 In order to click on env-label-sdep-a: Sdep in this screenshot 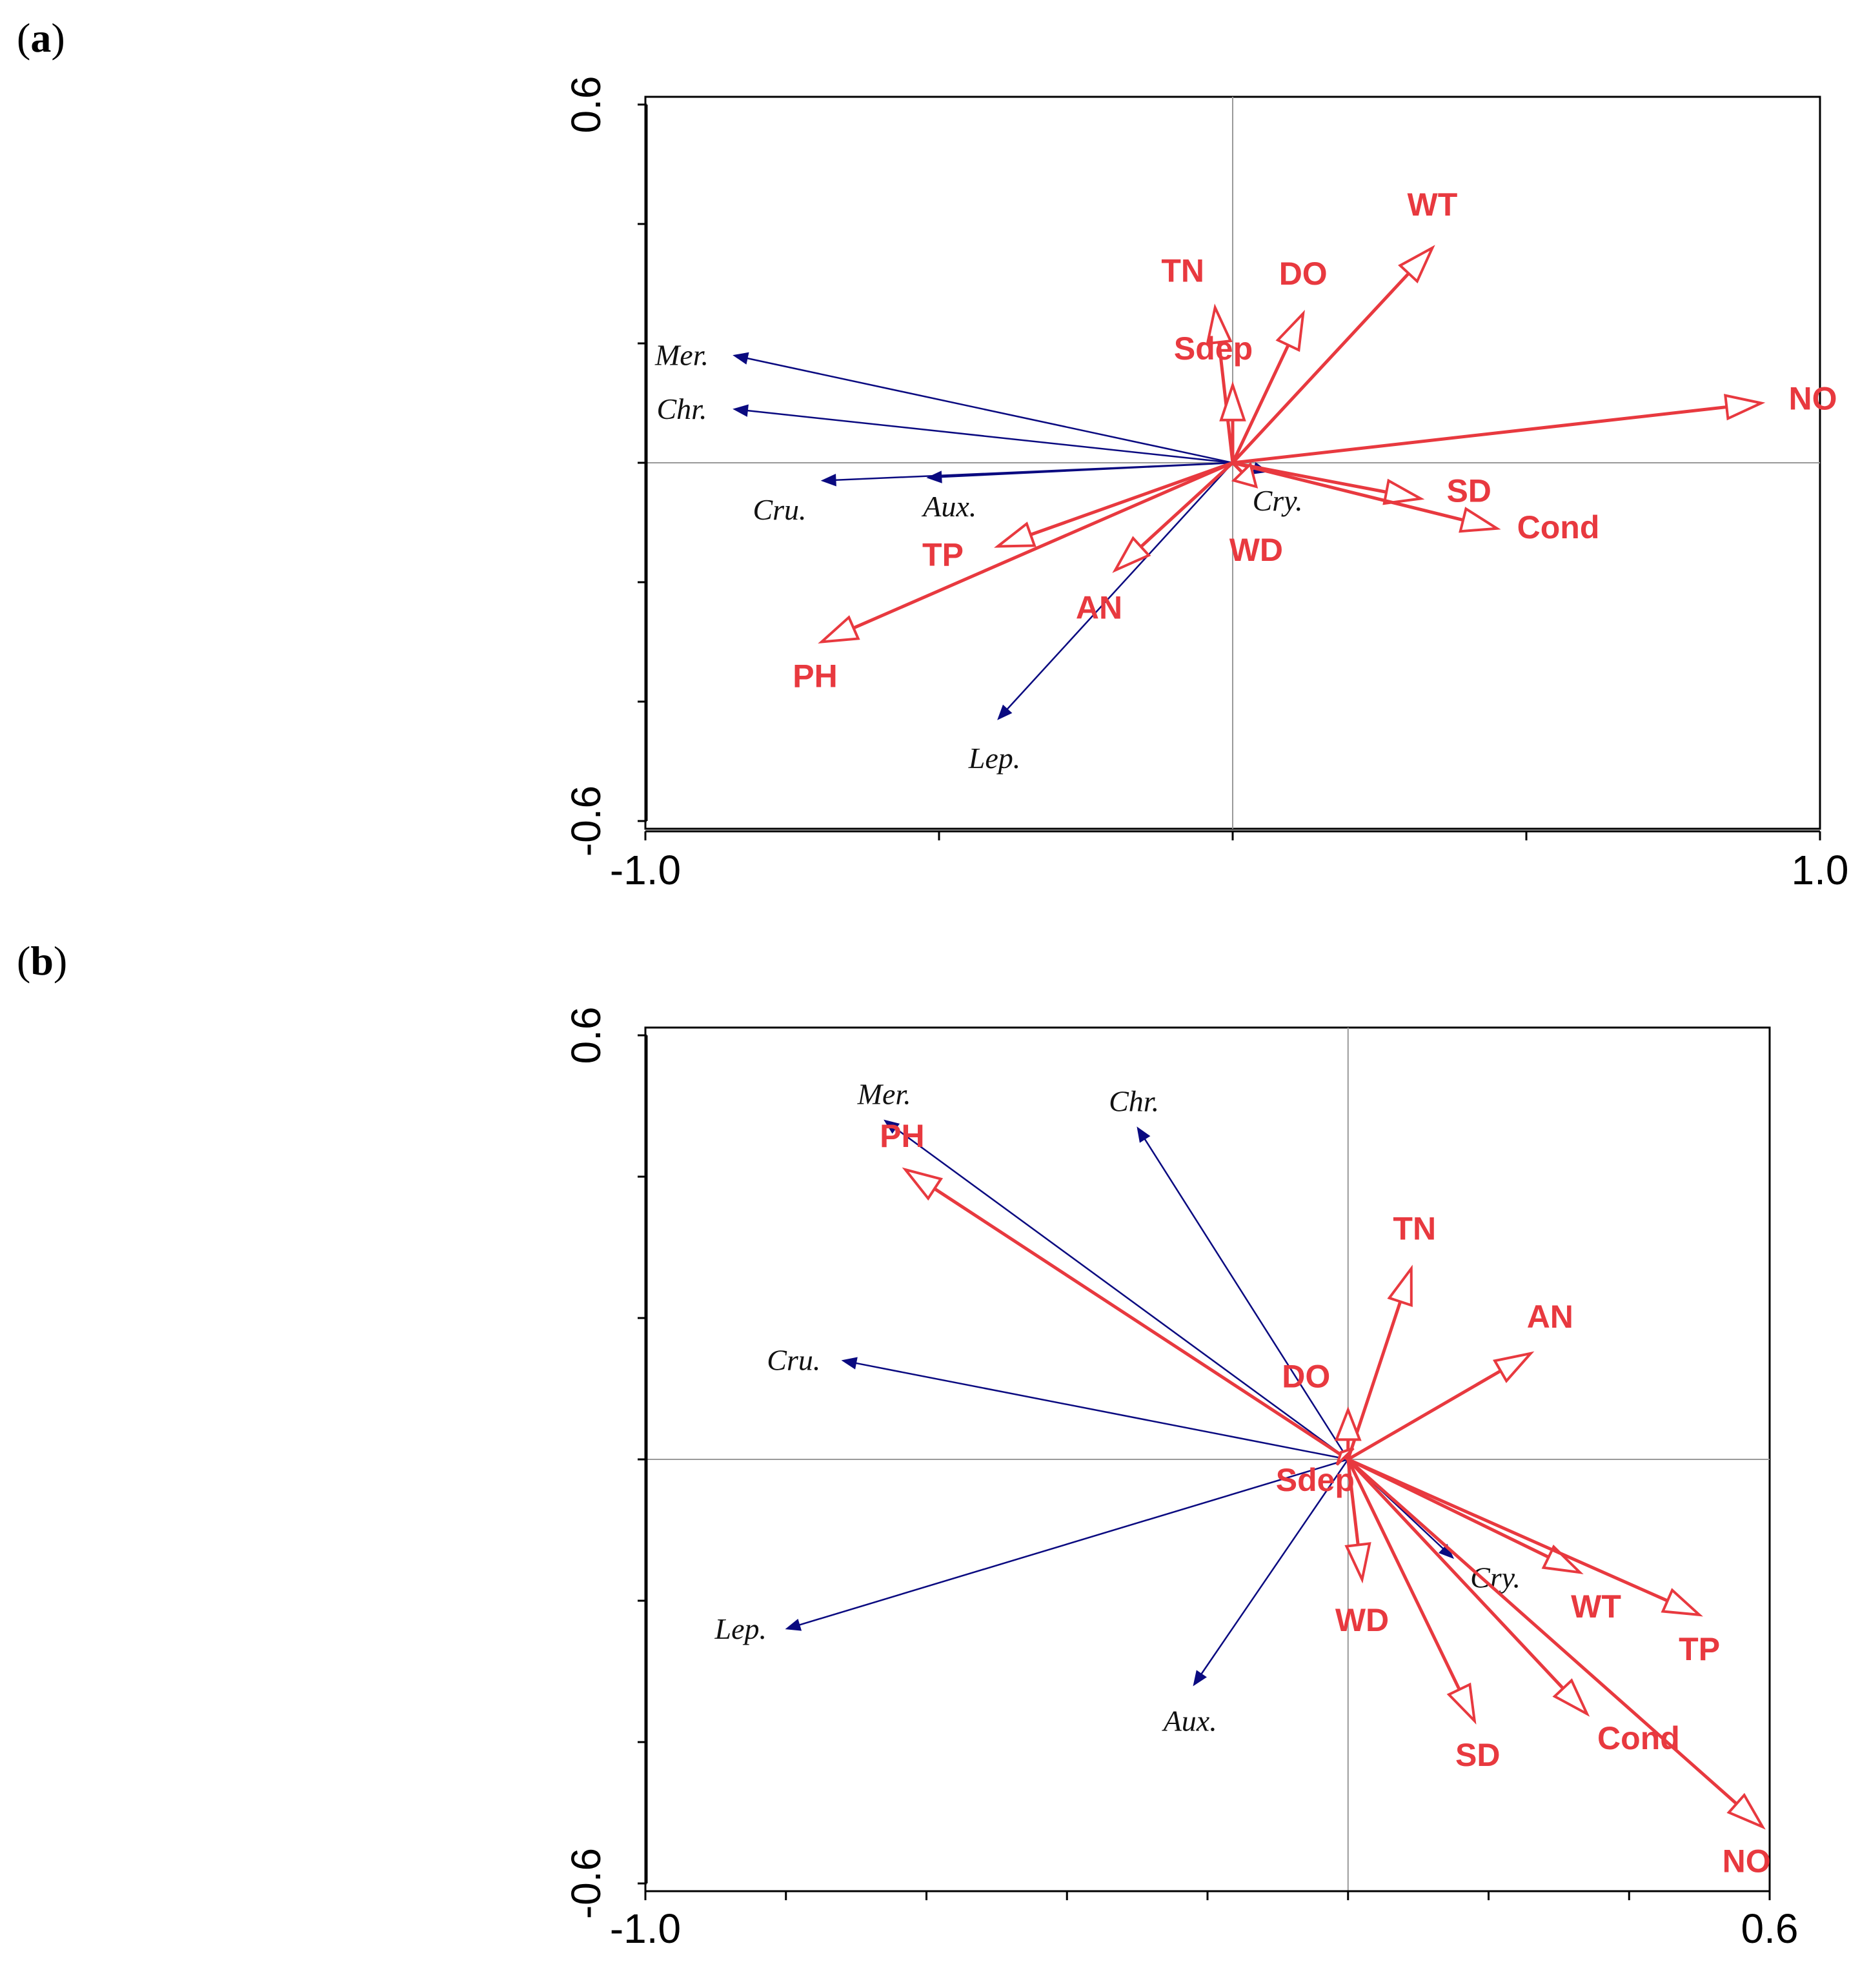, I will do `click(1214, 348)`.